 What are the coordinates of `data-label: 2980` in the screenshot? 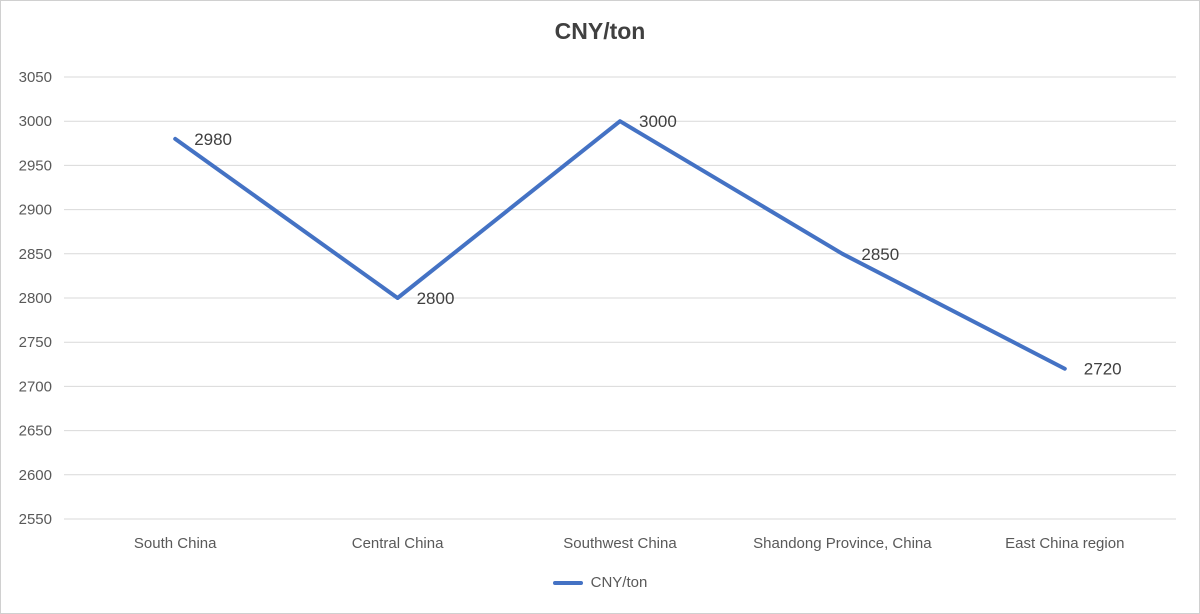 It's located at (213, 139).